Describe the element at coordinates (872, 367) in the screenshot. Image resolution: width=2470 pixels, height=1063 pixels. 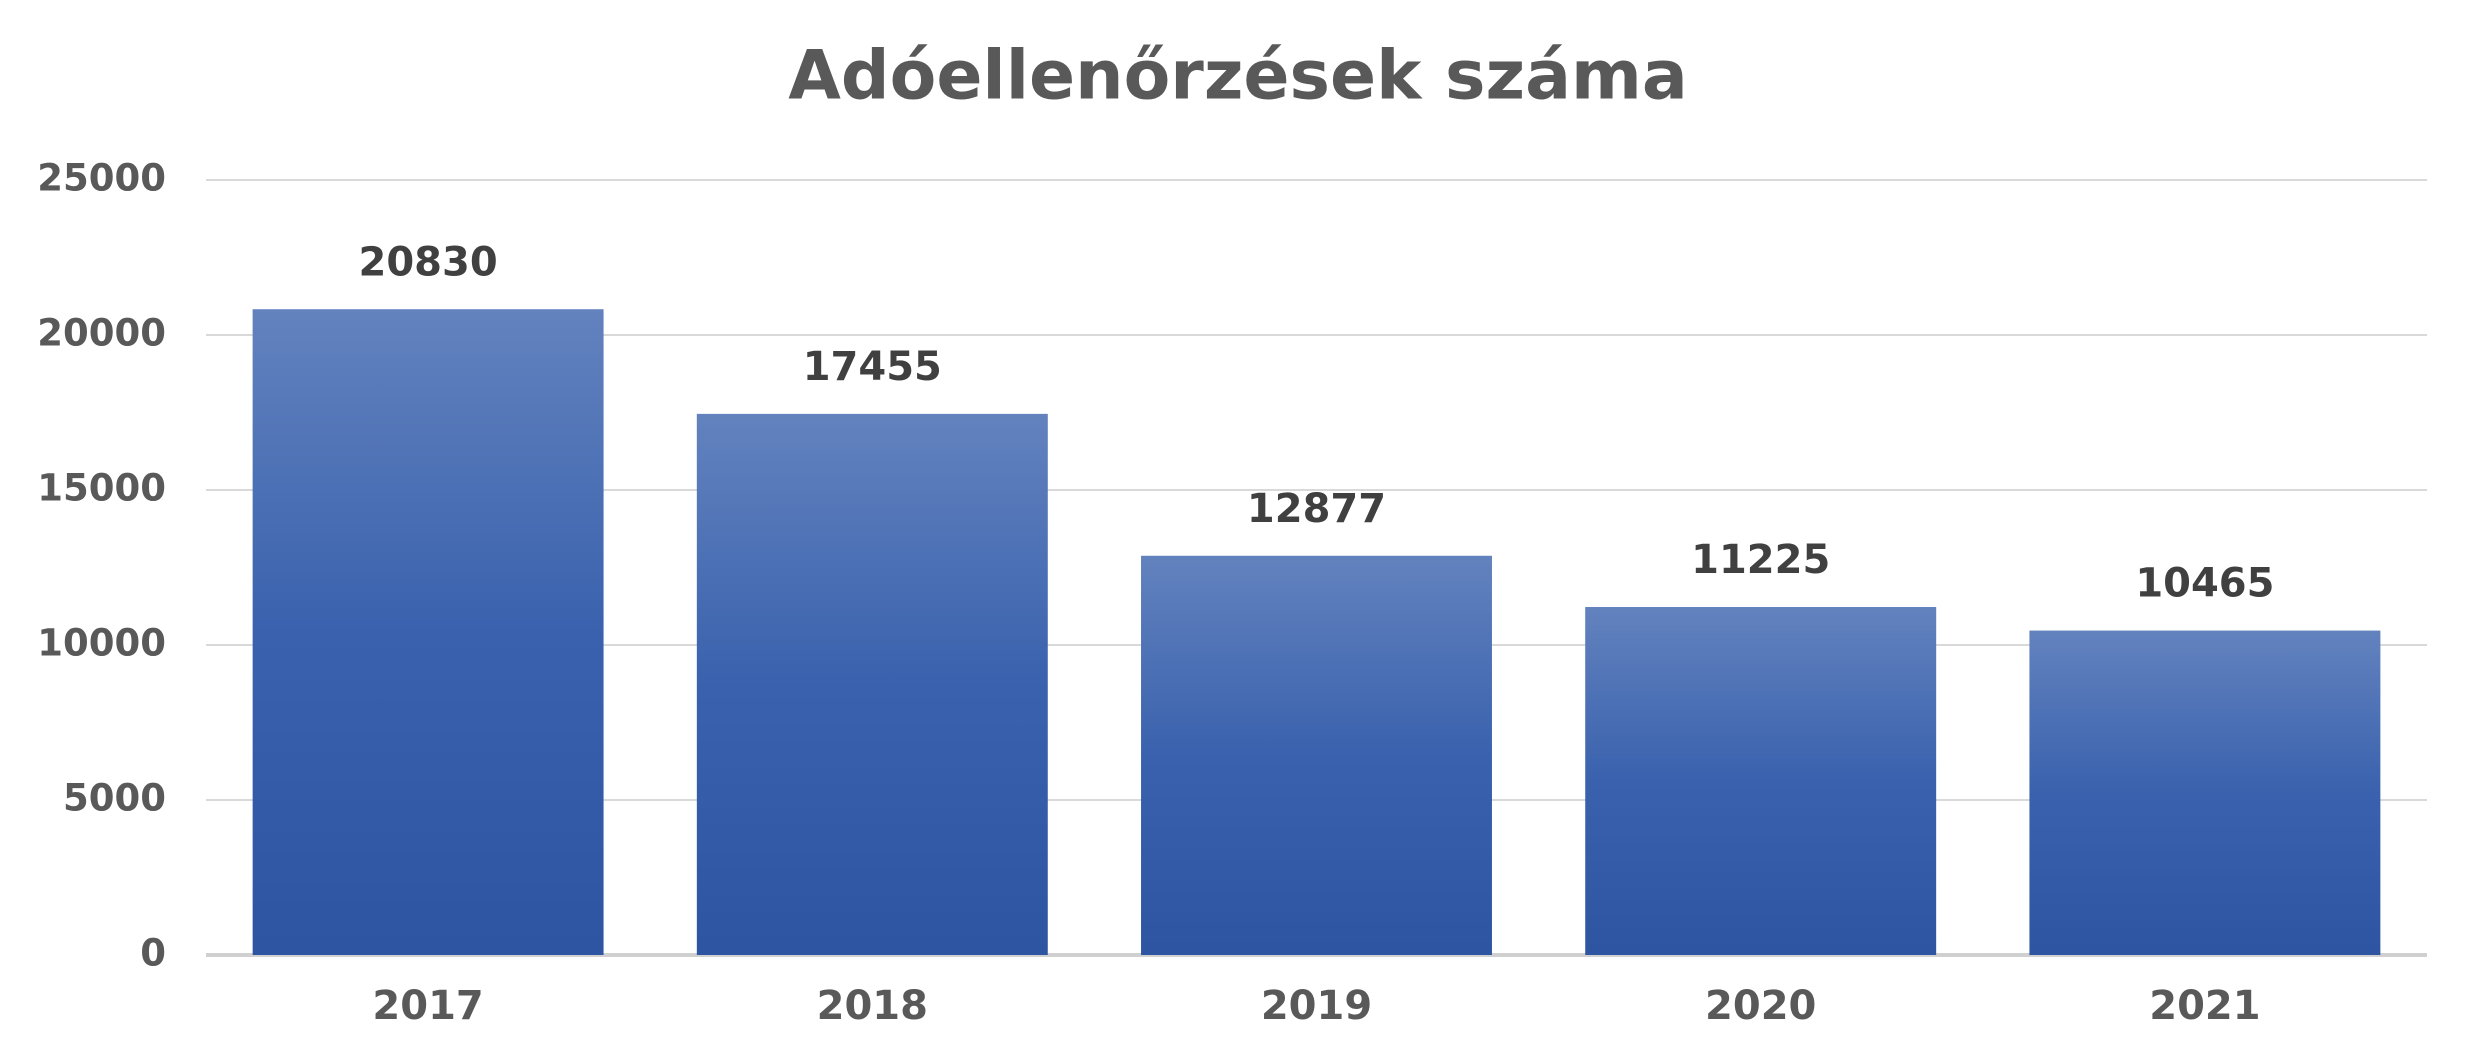
I see `value-label: 17455` at that location.